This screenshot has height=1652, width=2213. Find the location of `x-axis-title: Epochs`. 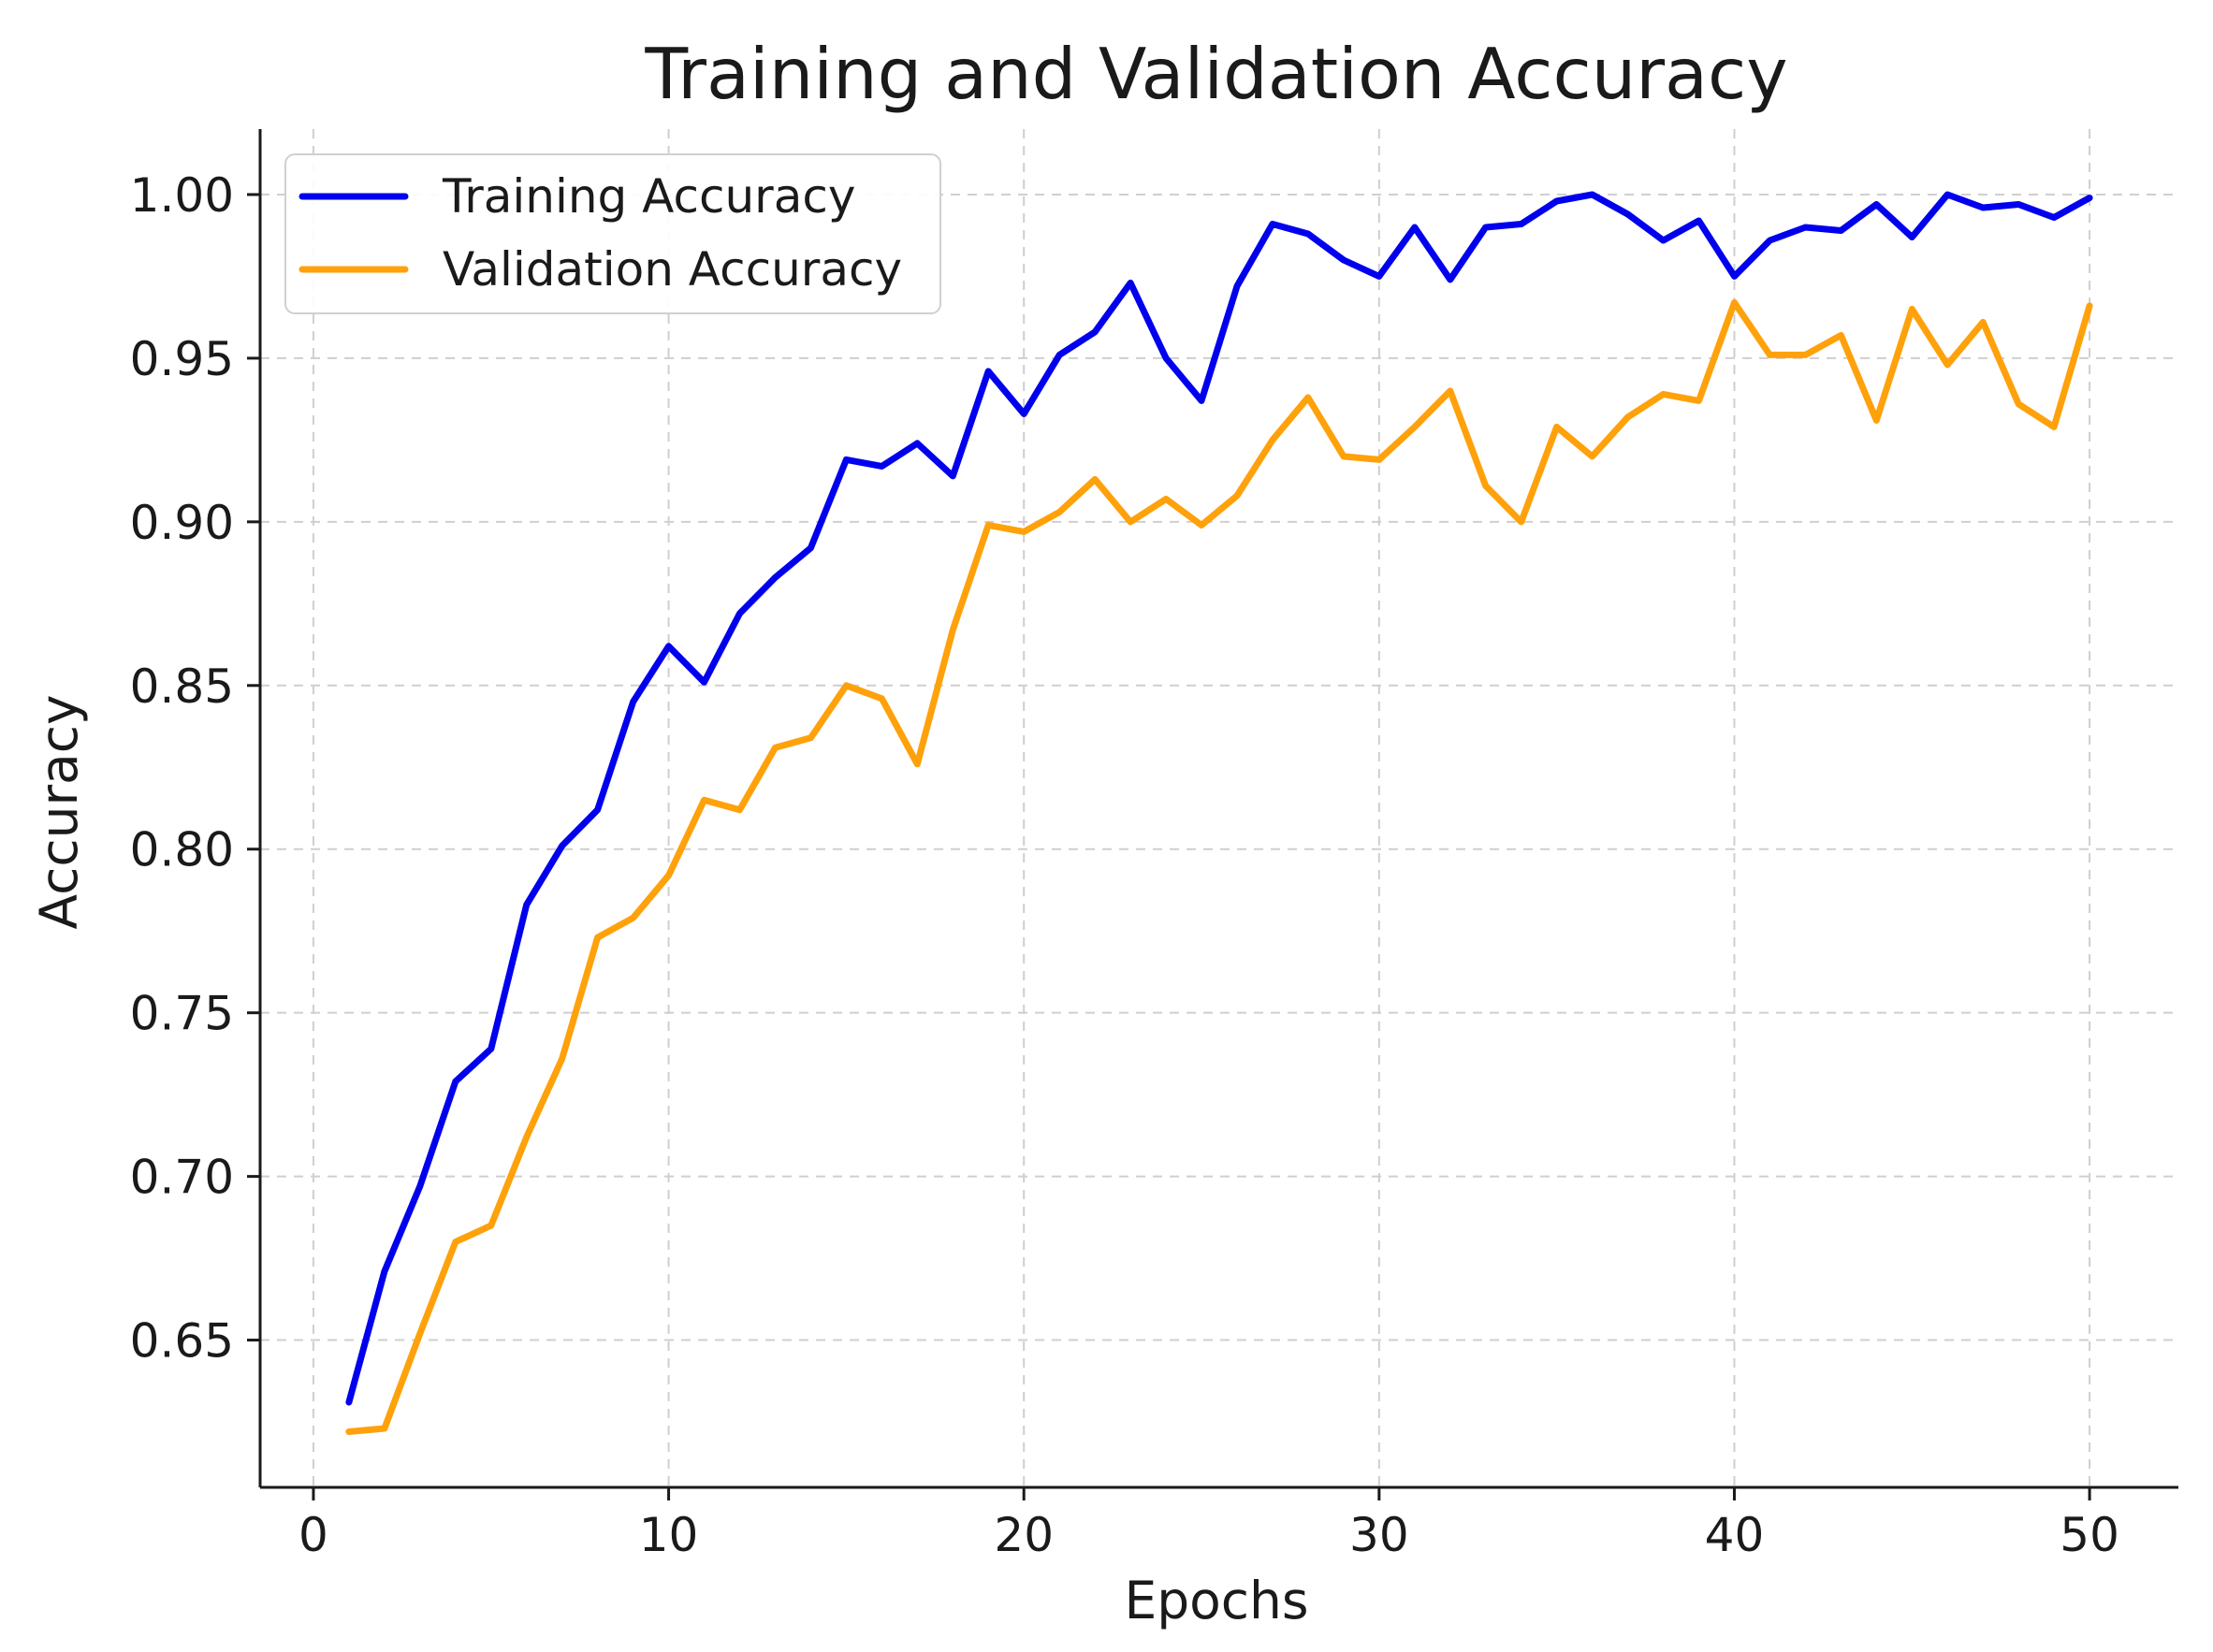

x-axis-title: Epochs is located at coordinates (1216, 1600).